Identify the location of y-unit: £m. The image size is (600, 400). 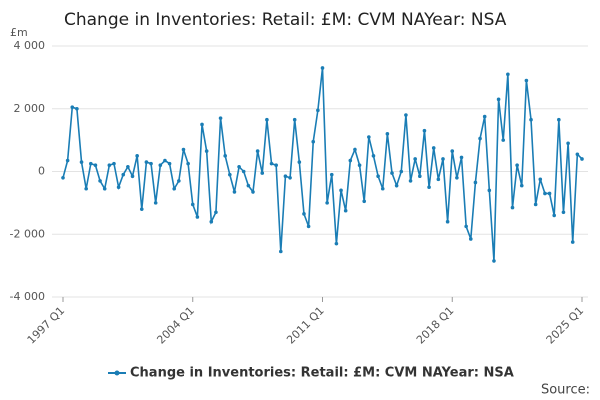
(19, 32).